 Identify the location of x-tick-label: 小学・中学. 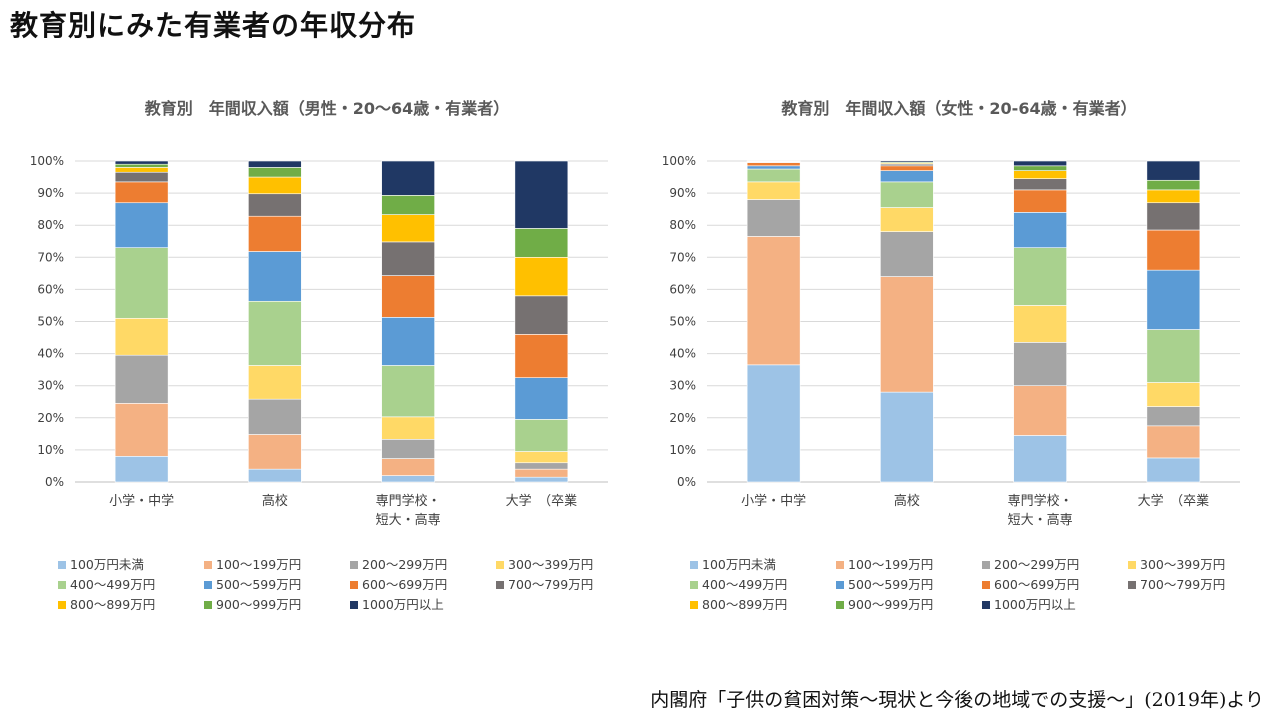
(773, 501).